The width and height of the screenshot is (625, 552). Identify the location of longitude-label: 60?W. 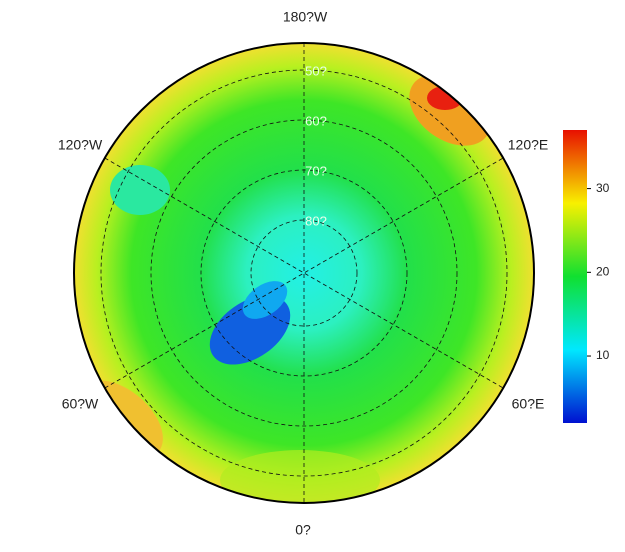
(80, 404).